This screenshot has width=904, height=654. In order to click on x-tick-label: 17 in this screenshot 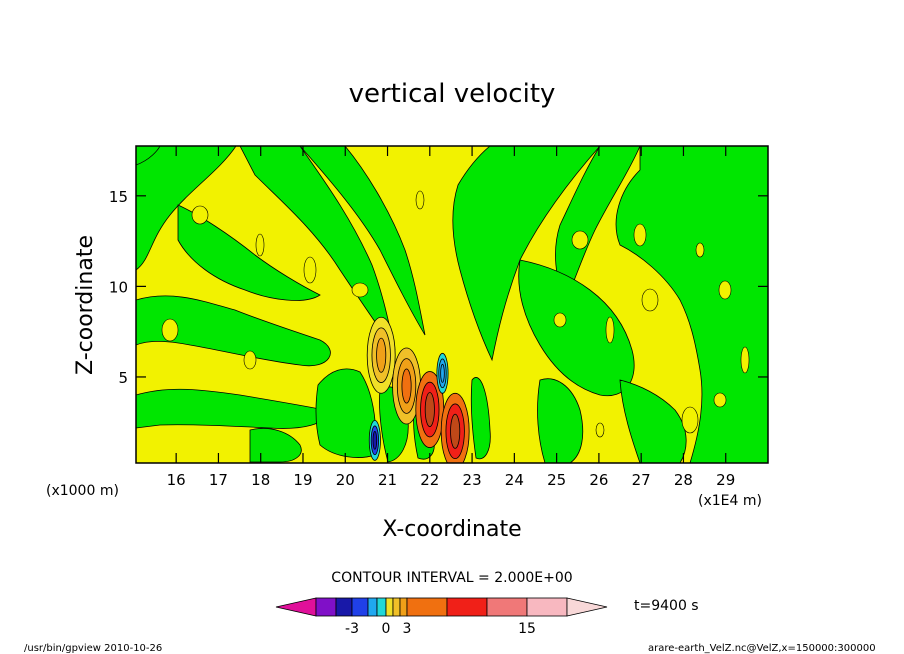, I will do `click(218, 480)`.